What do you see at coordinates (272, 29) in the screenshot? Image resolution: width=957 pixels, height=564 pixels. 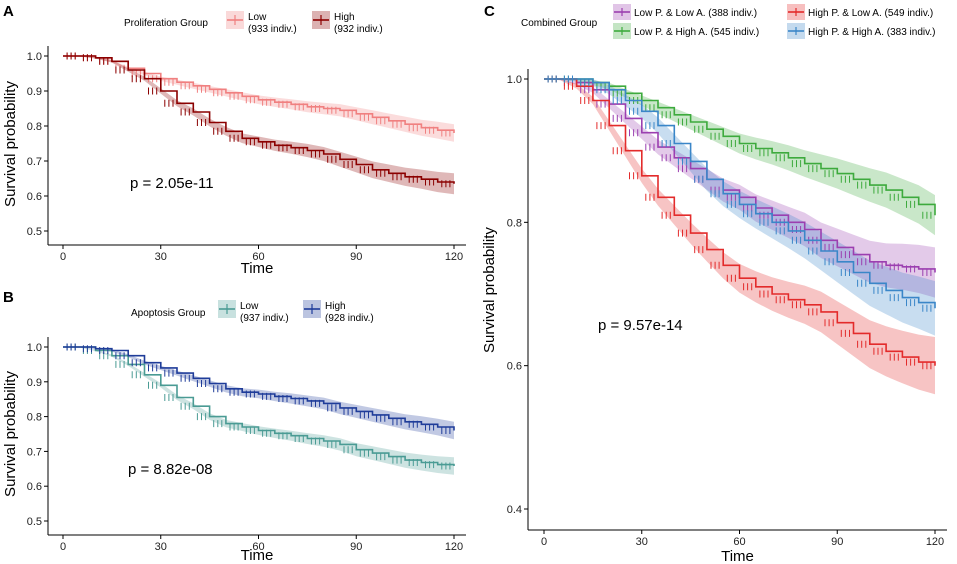 I see `legend-count: (933 indiv.)` at bounding box center [272, 29].